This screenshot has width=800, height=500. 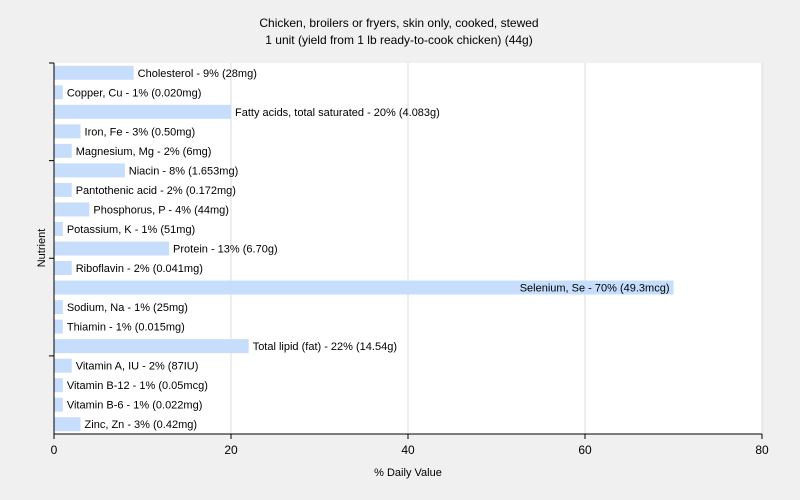 What do you see at coordinates (141, 425) in the screenshot?
I see `bar-label: Zinc, Zn - 3% (0.42mg)` at bounding box center [141, 425].